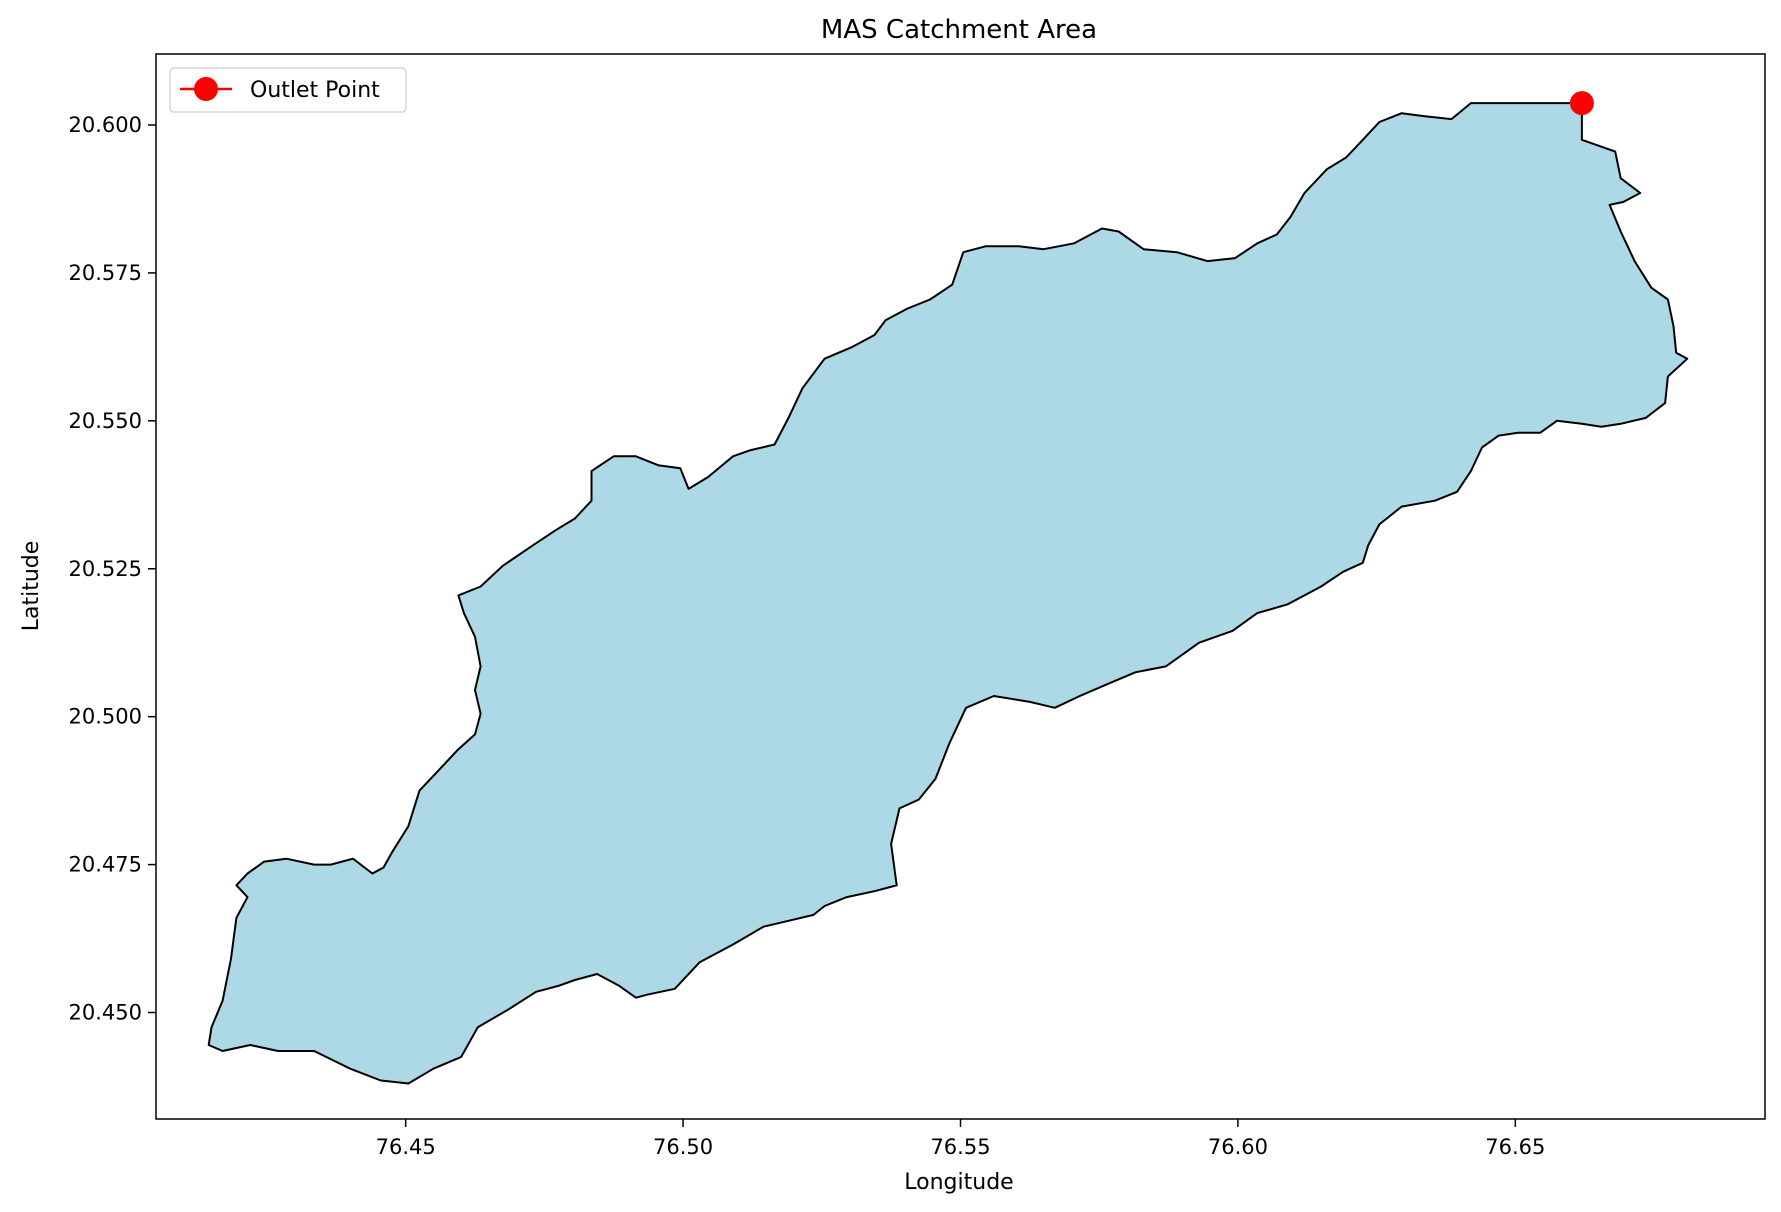  I want to click on x-tick-label: 76.60, so click(1238, 1147).